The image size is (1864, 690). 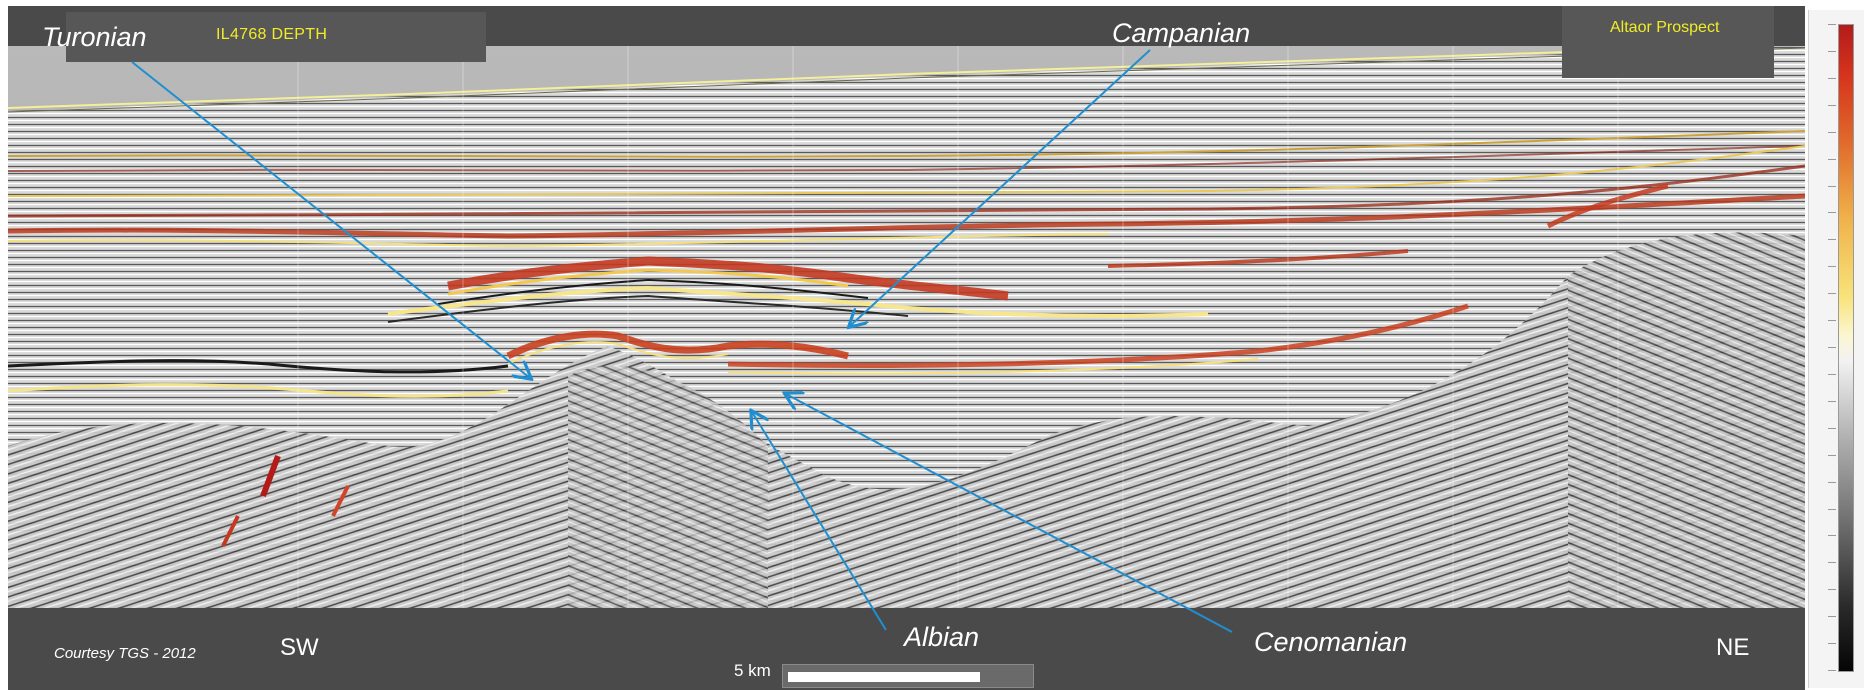 What do you see at coordinates (1846, 348) in the screenshot?
I see `amplitude-colorbar` at bounding box center [1846, 348].